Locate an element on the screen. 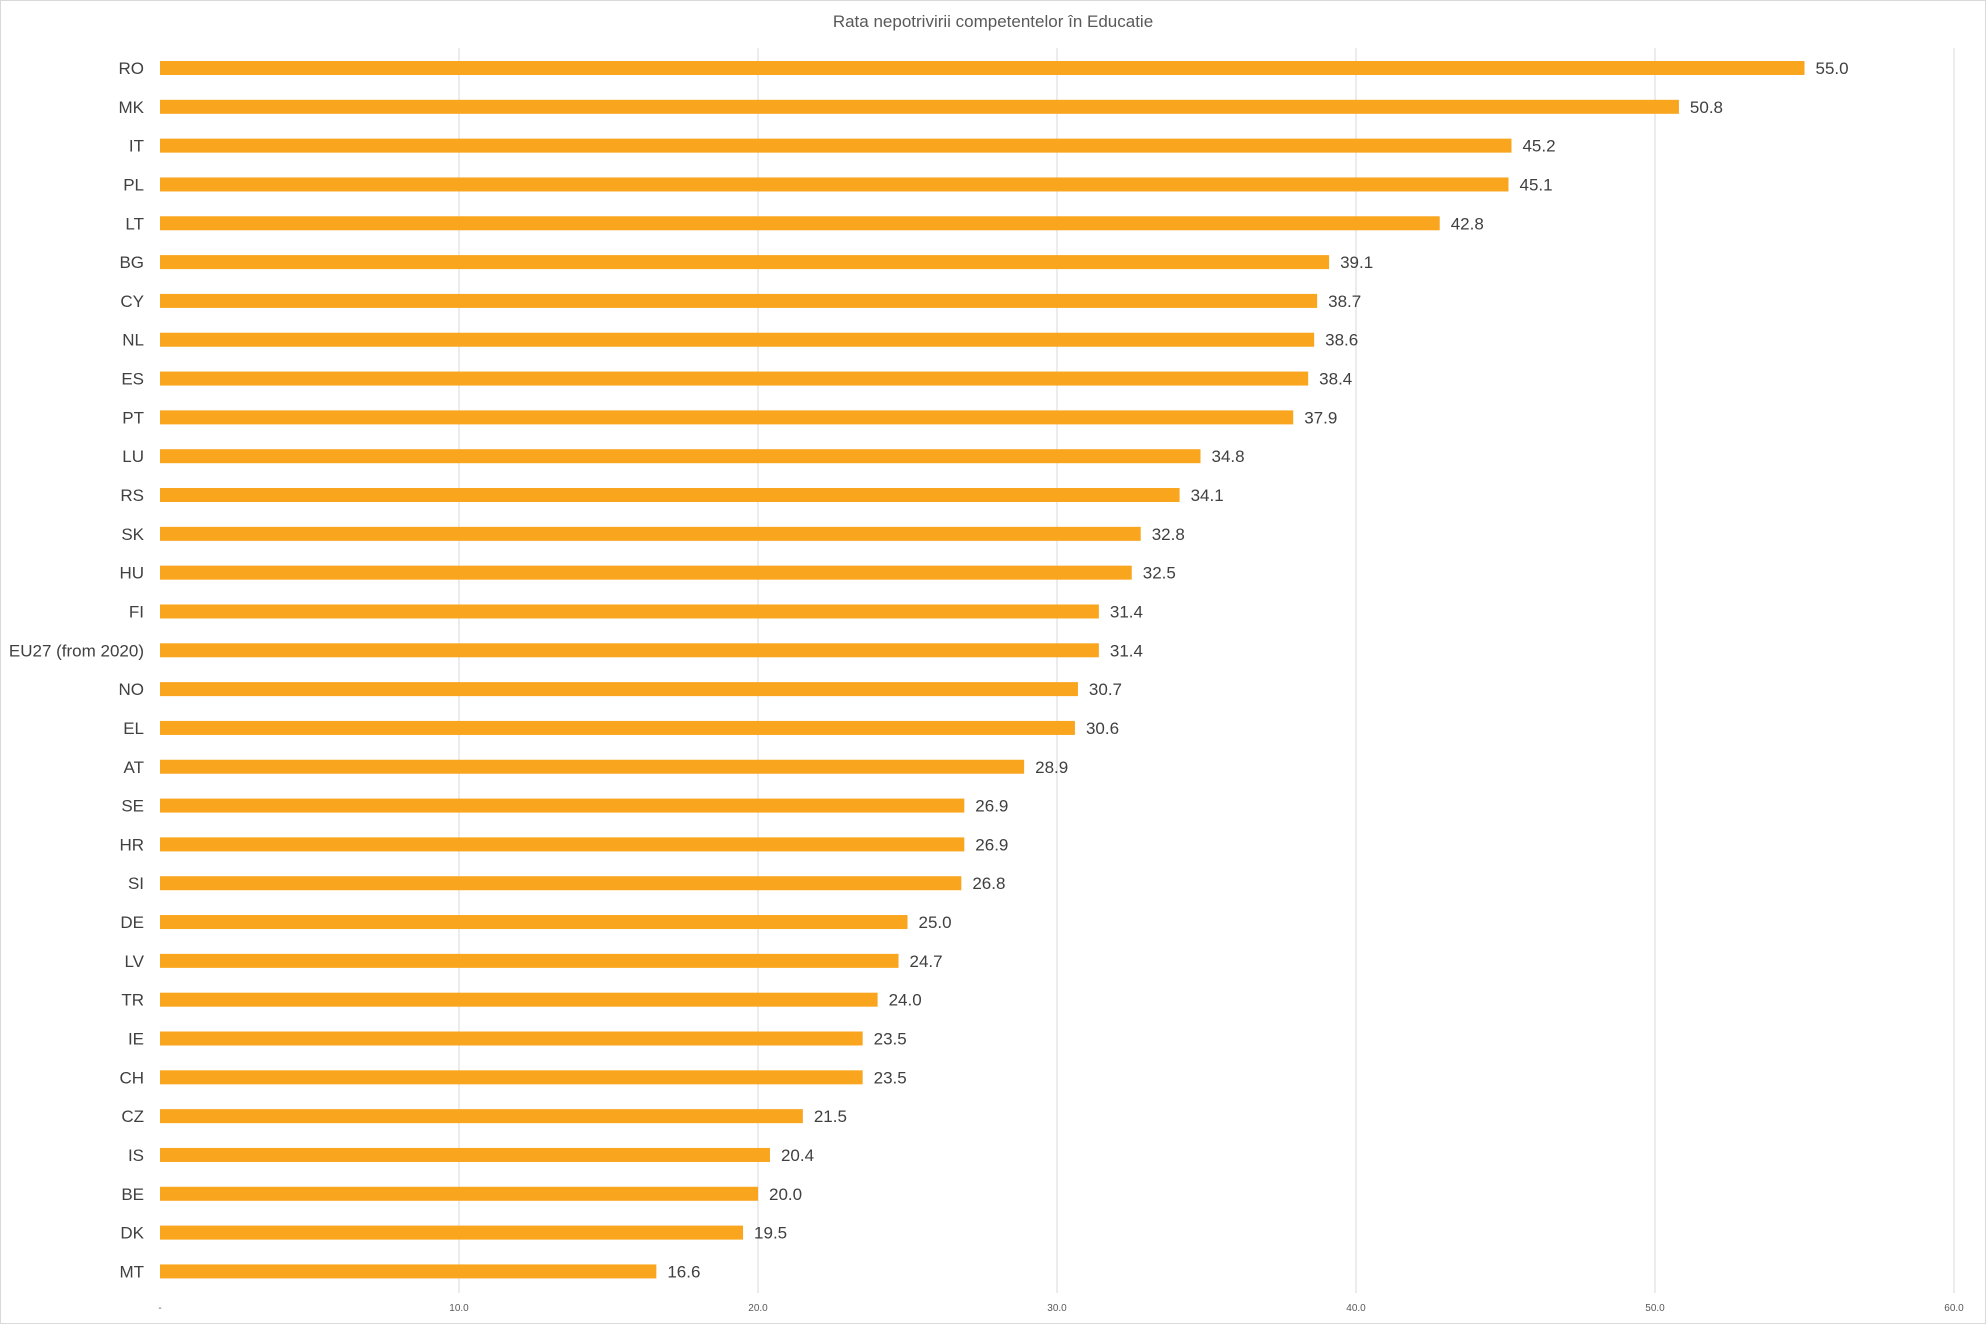 This screenshot has width=1986, height=1324. category-label: SK is located at coordinates (132, 534).